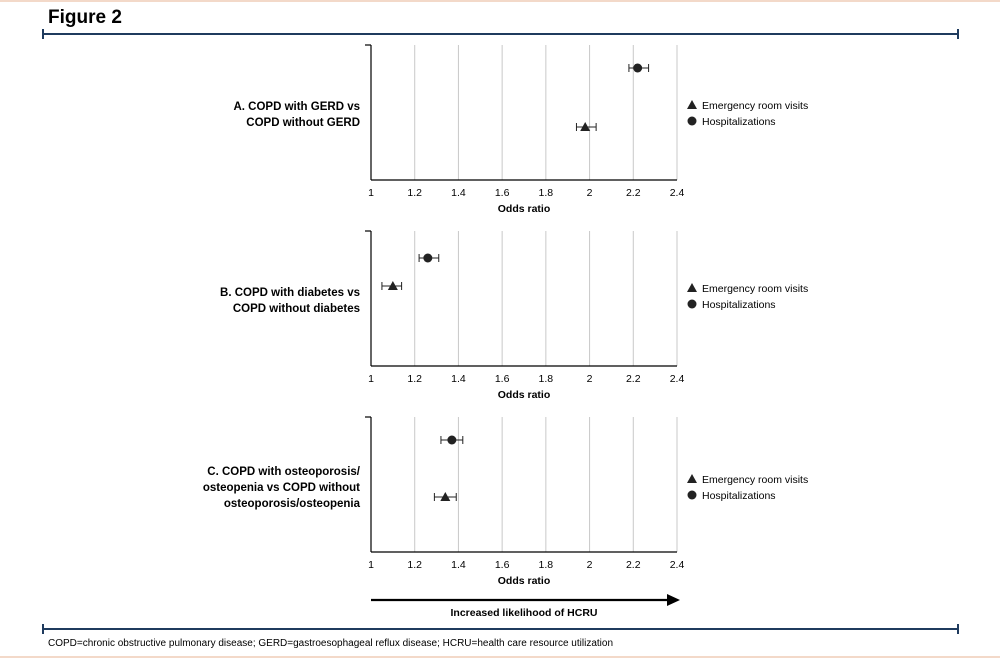 The width and height of the screenshot is (1000, 659). What do you see at coordinates (638, 68) in the screenshot?
I see `panel-a-hospitalizations-point` at bounding box center [638, 68].